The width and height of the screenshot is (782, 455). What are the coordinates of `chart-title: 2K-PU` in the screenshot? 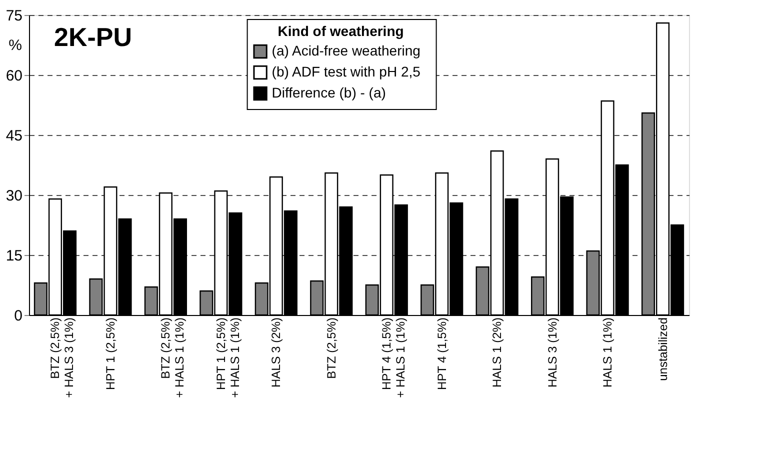 It's located at (93, 37).